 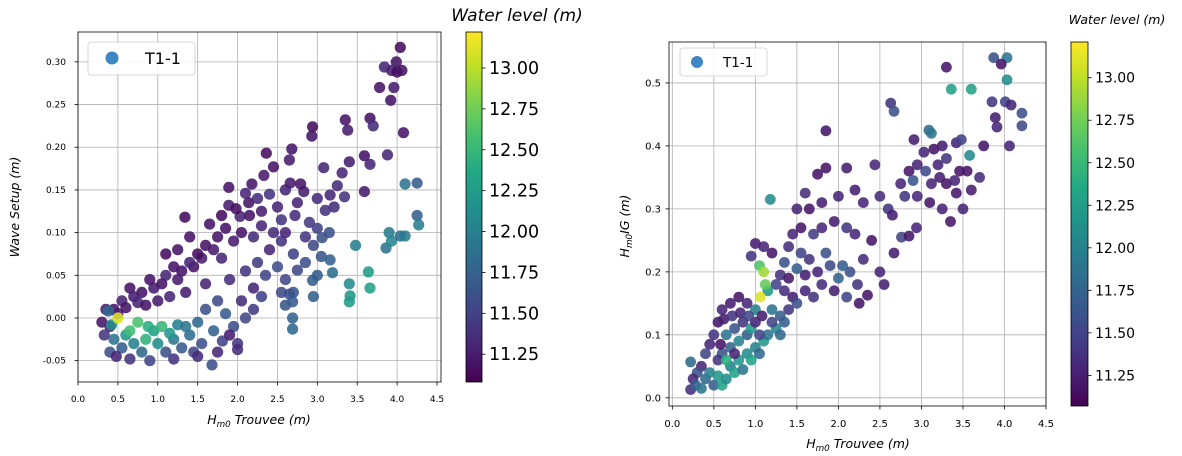 I want to click on x-tick-label: 2.0, so click(x=838, y=424).